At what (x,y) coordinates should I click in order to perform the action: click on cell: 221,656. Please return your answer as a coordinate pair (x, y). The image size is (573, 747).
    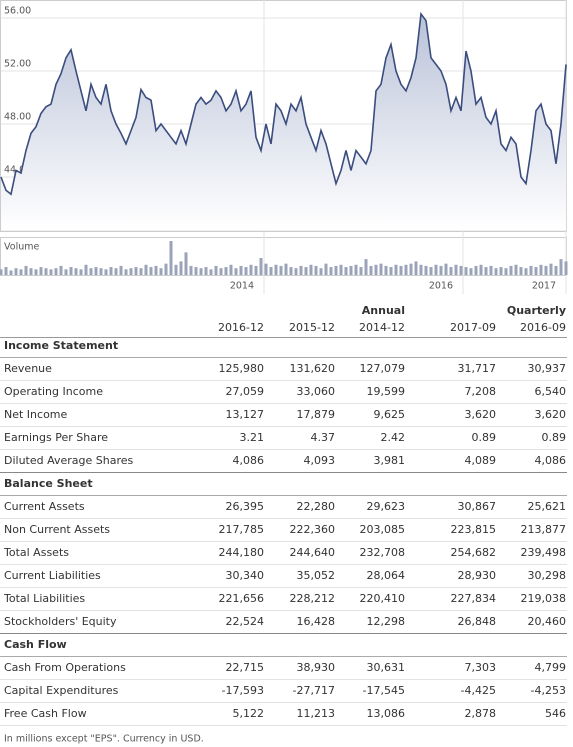
    Looking at the image, I should click on (242, 598).